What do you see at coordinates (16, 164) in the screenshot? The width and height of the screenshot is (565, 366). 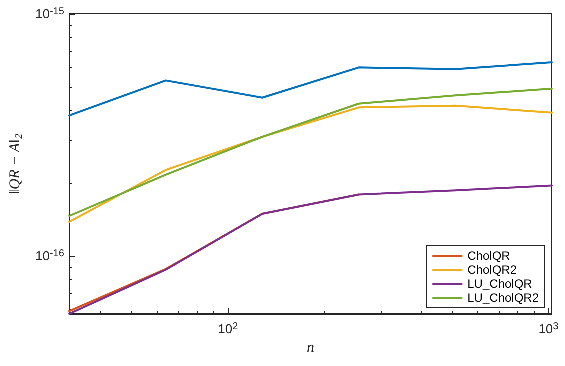 I see `y-axis-title: ‖QR − A‖2` at bounding box center [16, 164].